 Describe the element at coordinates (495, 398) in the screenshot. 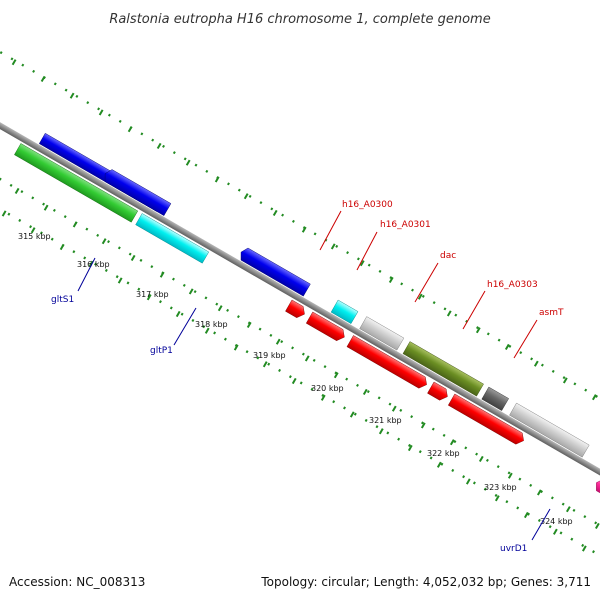

I see `gene-h16_A0303` at that location.